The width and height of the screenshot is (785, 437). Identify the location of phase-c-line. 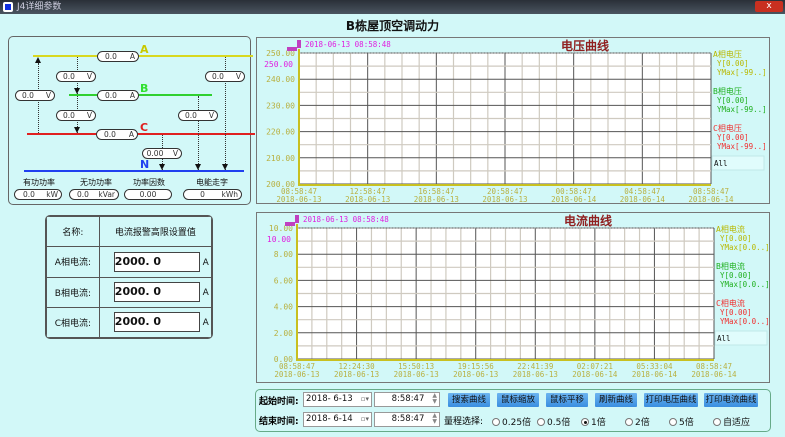
(141, 134).